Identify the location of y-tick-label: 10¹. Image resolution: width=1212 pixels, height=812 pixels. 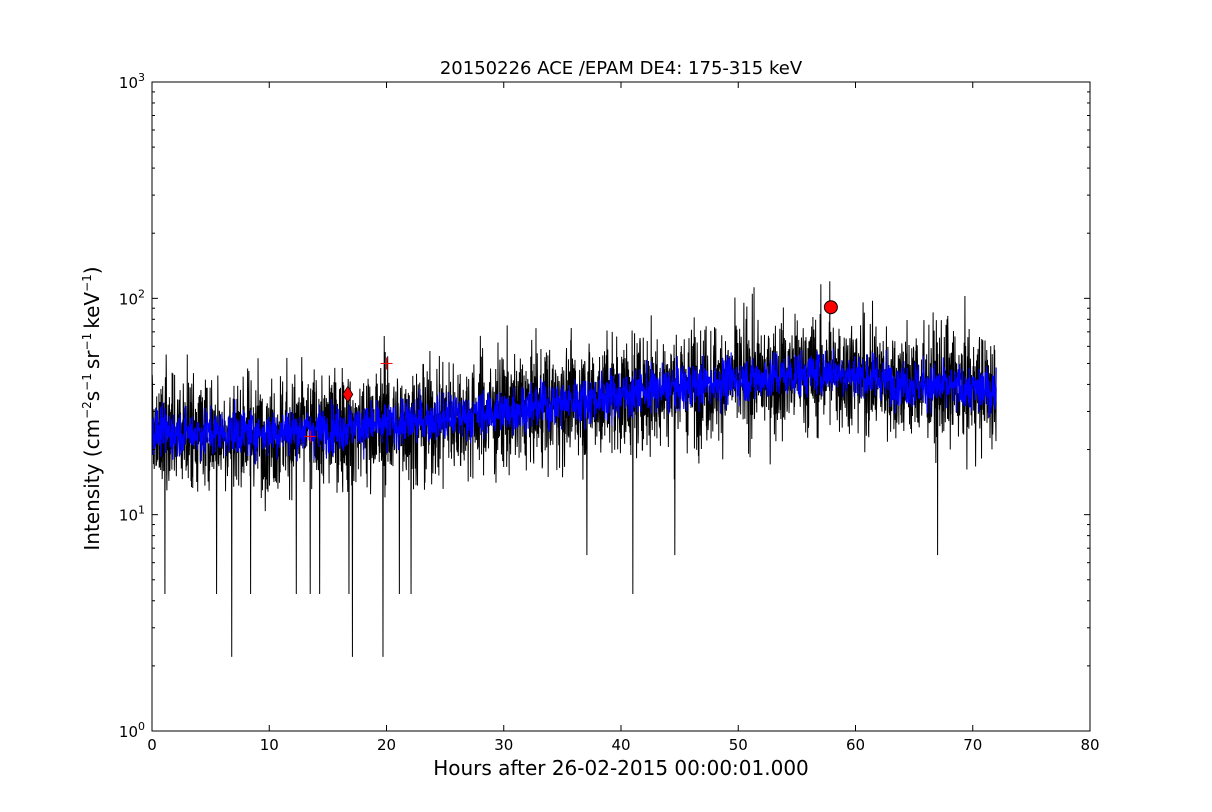
(132, 514).